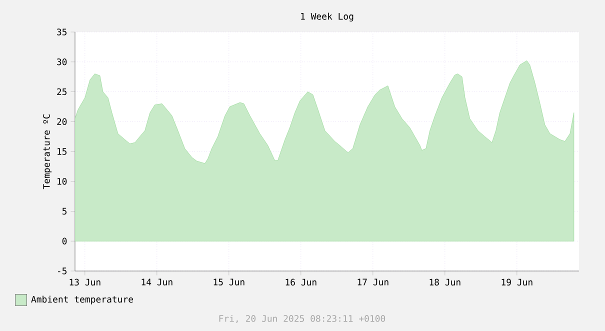 The image size is (605, 331). Describe the element at coordinates (301, 282) in the screenshot. I see `x-tick-label: 16 Jun` at that location.